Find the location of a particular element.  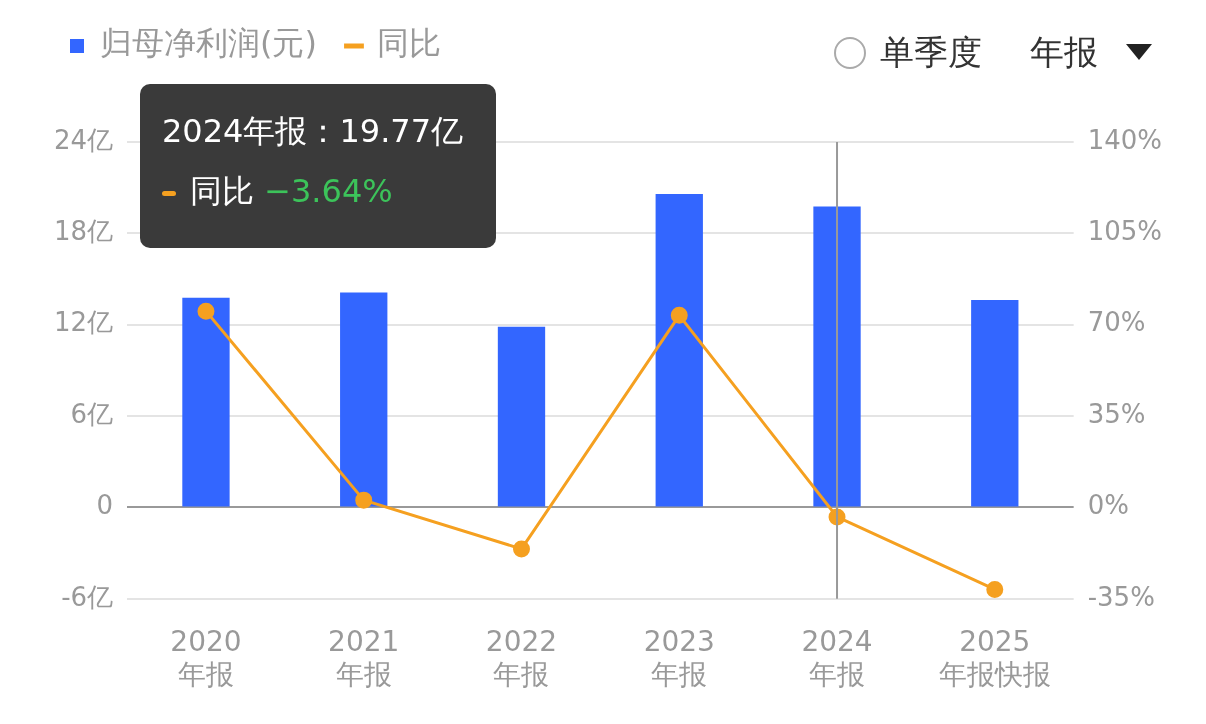

text: 单季度 is located at coordinates (931, 52).